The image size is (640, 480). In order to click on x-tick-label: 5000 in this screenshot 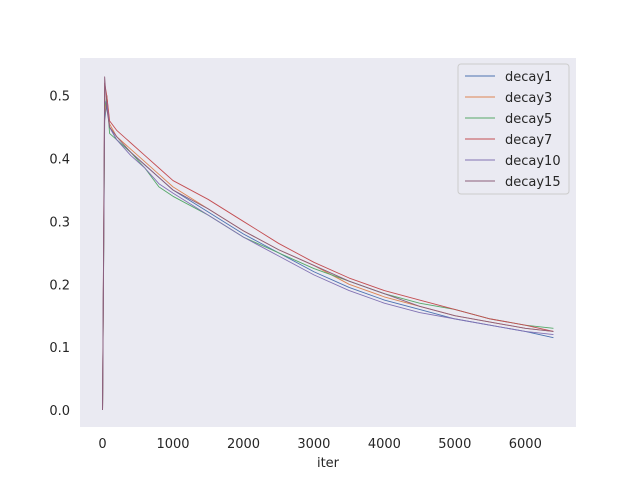, I will do `click(454, 444)`.